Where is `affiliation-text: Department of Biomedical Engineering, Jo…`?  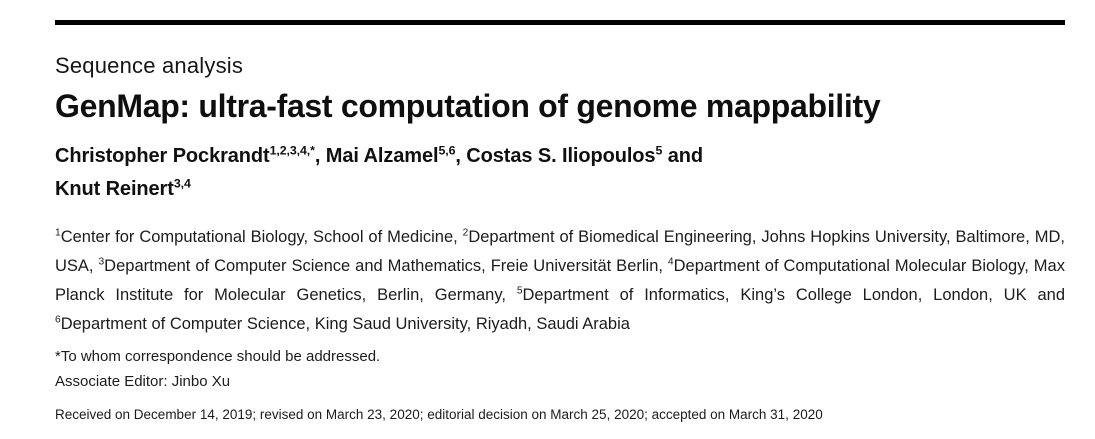
affiliation-text: Department of Biomedical Engineering, Jo… is located at coordinates (560, 251).